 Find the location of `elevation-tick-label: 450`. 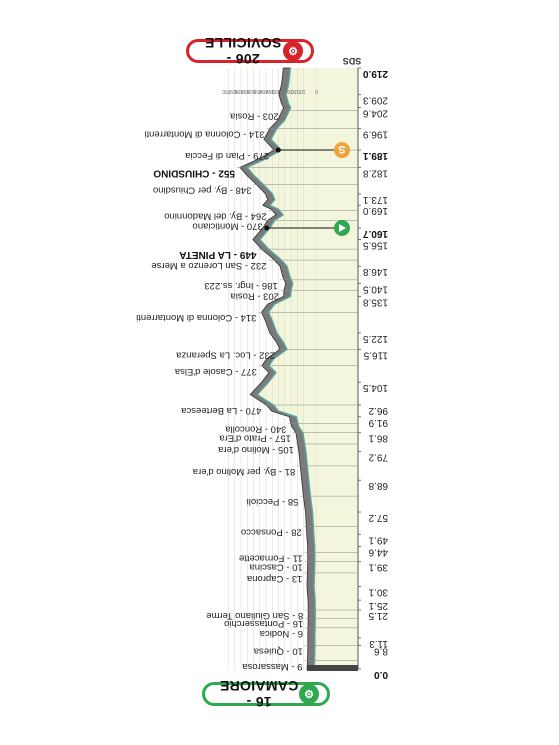

elevation-tick-label: 450 is located at coordinates (257, 91).